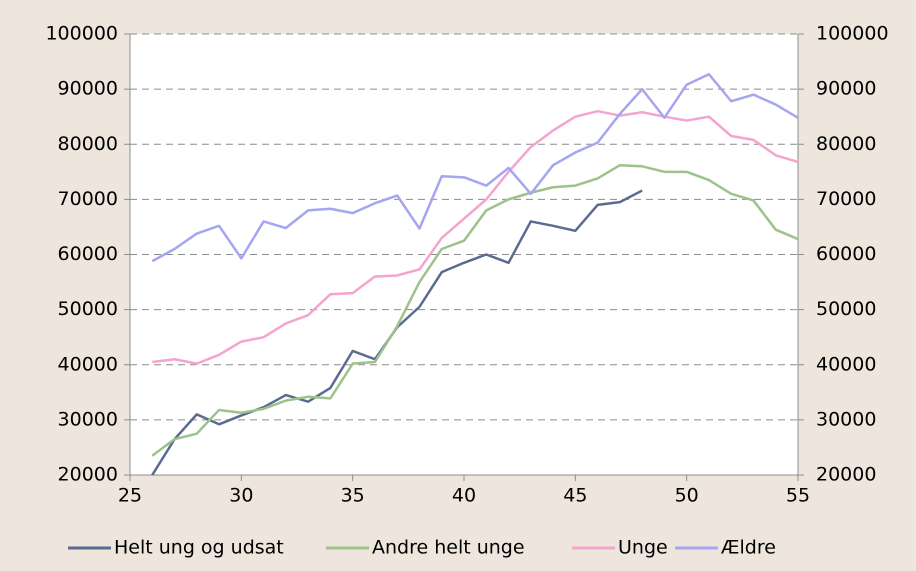 The image size is (916, 571). Describe the element at coordinates (88, 475) in the screenshot. I see `y-tick-label: 20000` at that location.